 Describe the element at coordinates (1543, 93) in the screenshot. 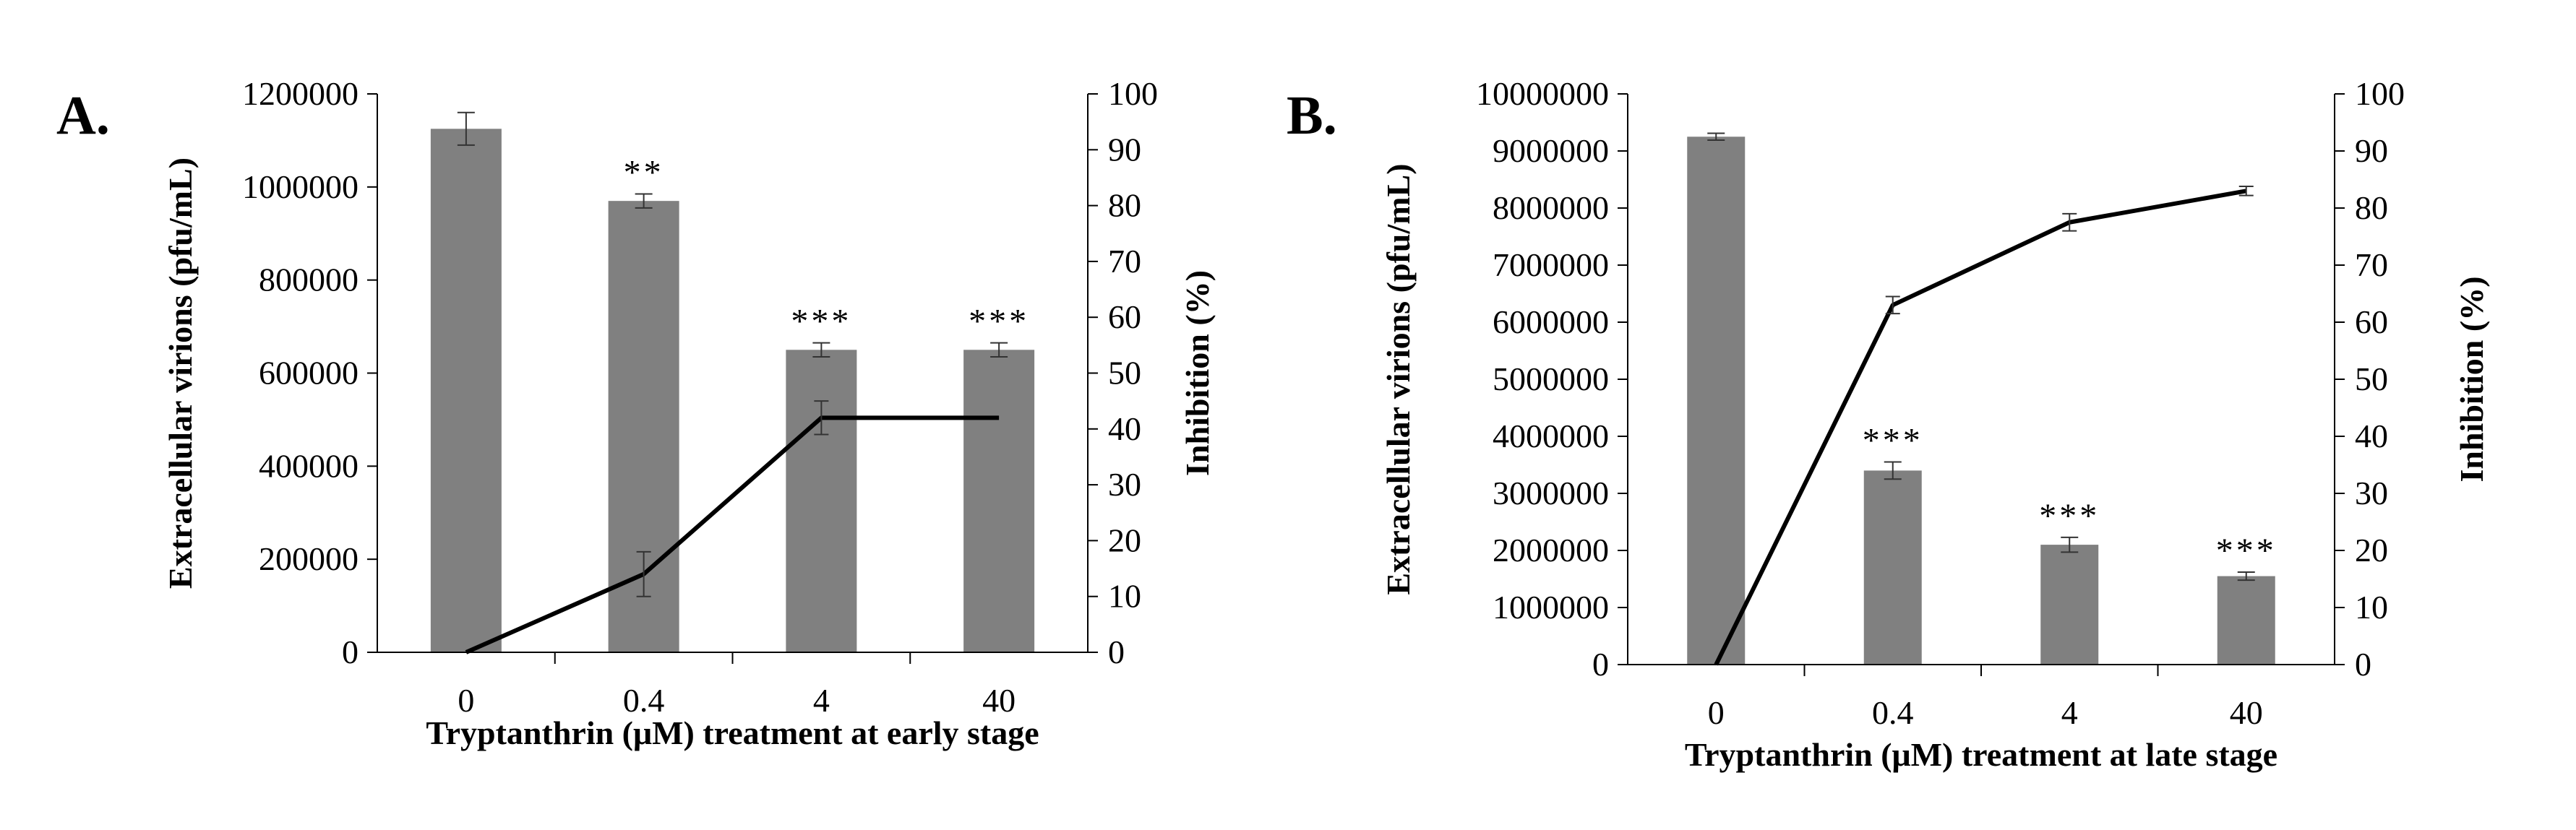

I see `y-tick-label: 10000000` at that location.